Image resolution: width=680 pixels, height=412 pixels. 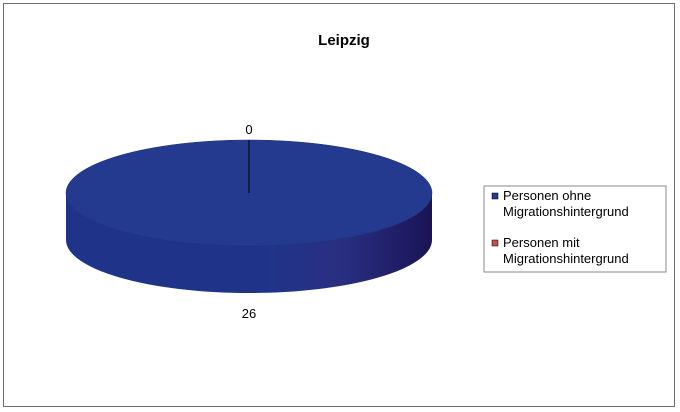 What do you see at coordinates (344, 40) in the screenshot?
I see `chart-title: Leipzig` at bounding box center [344, 40].